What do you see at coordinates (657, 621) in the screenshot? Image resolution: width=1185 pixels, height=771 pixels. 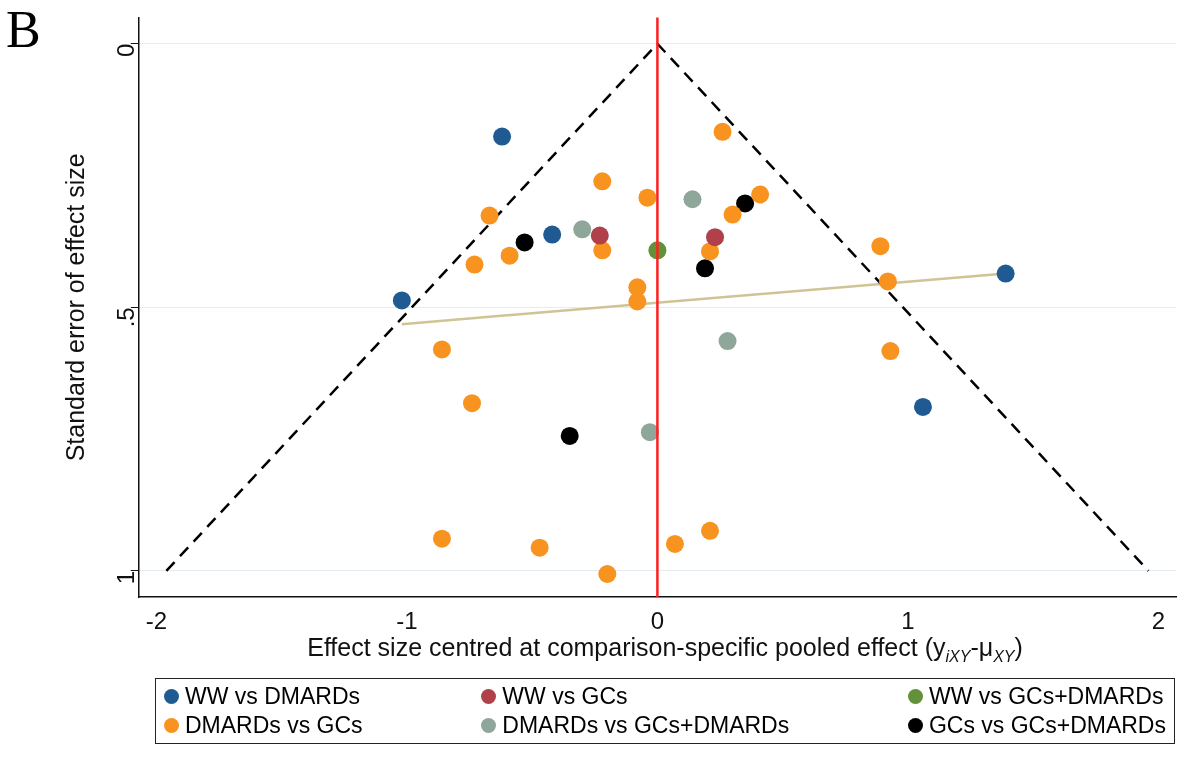 I see `x-tick-label: 0` at bounding box center [657, 621].